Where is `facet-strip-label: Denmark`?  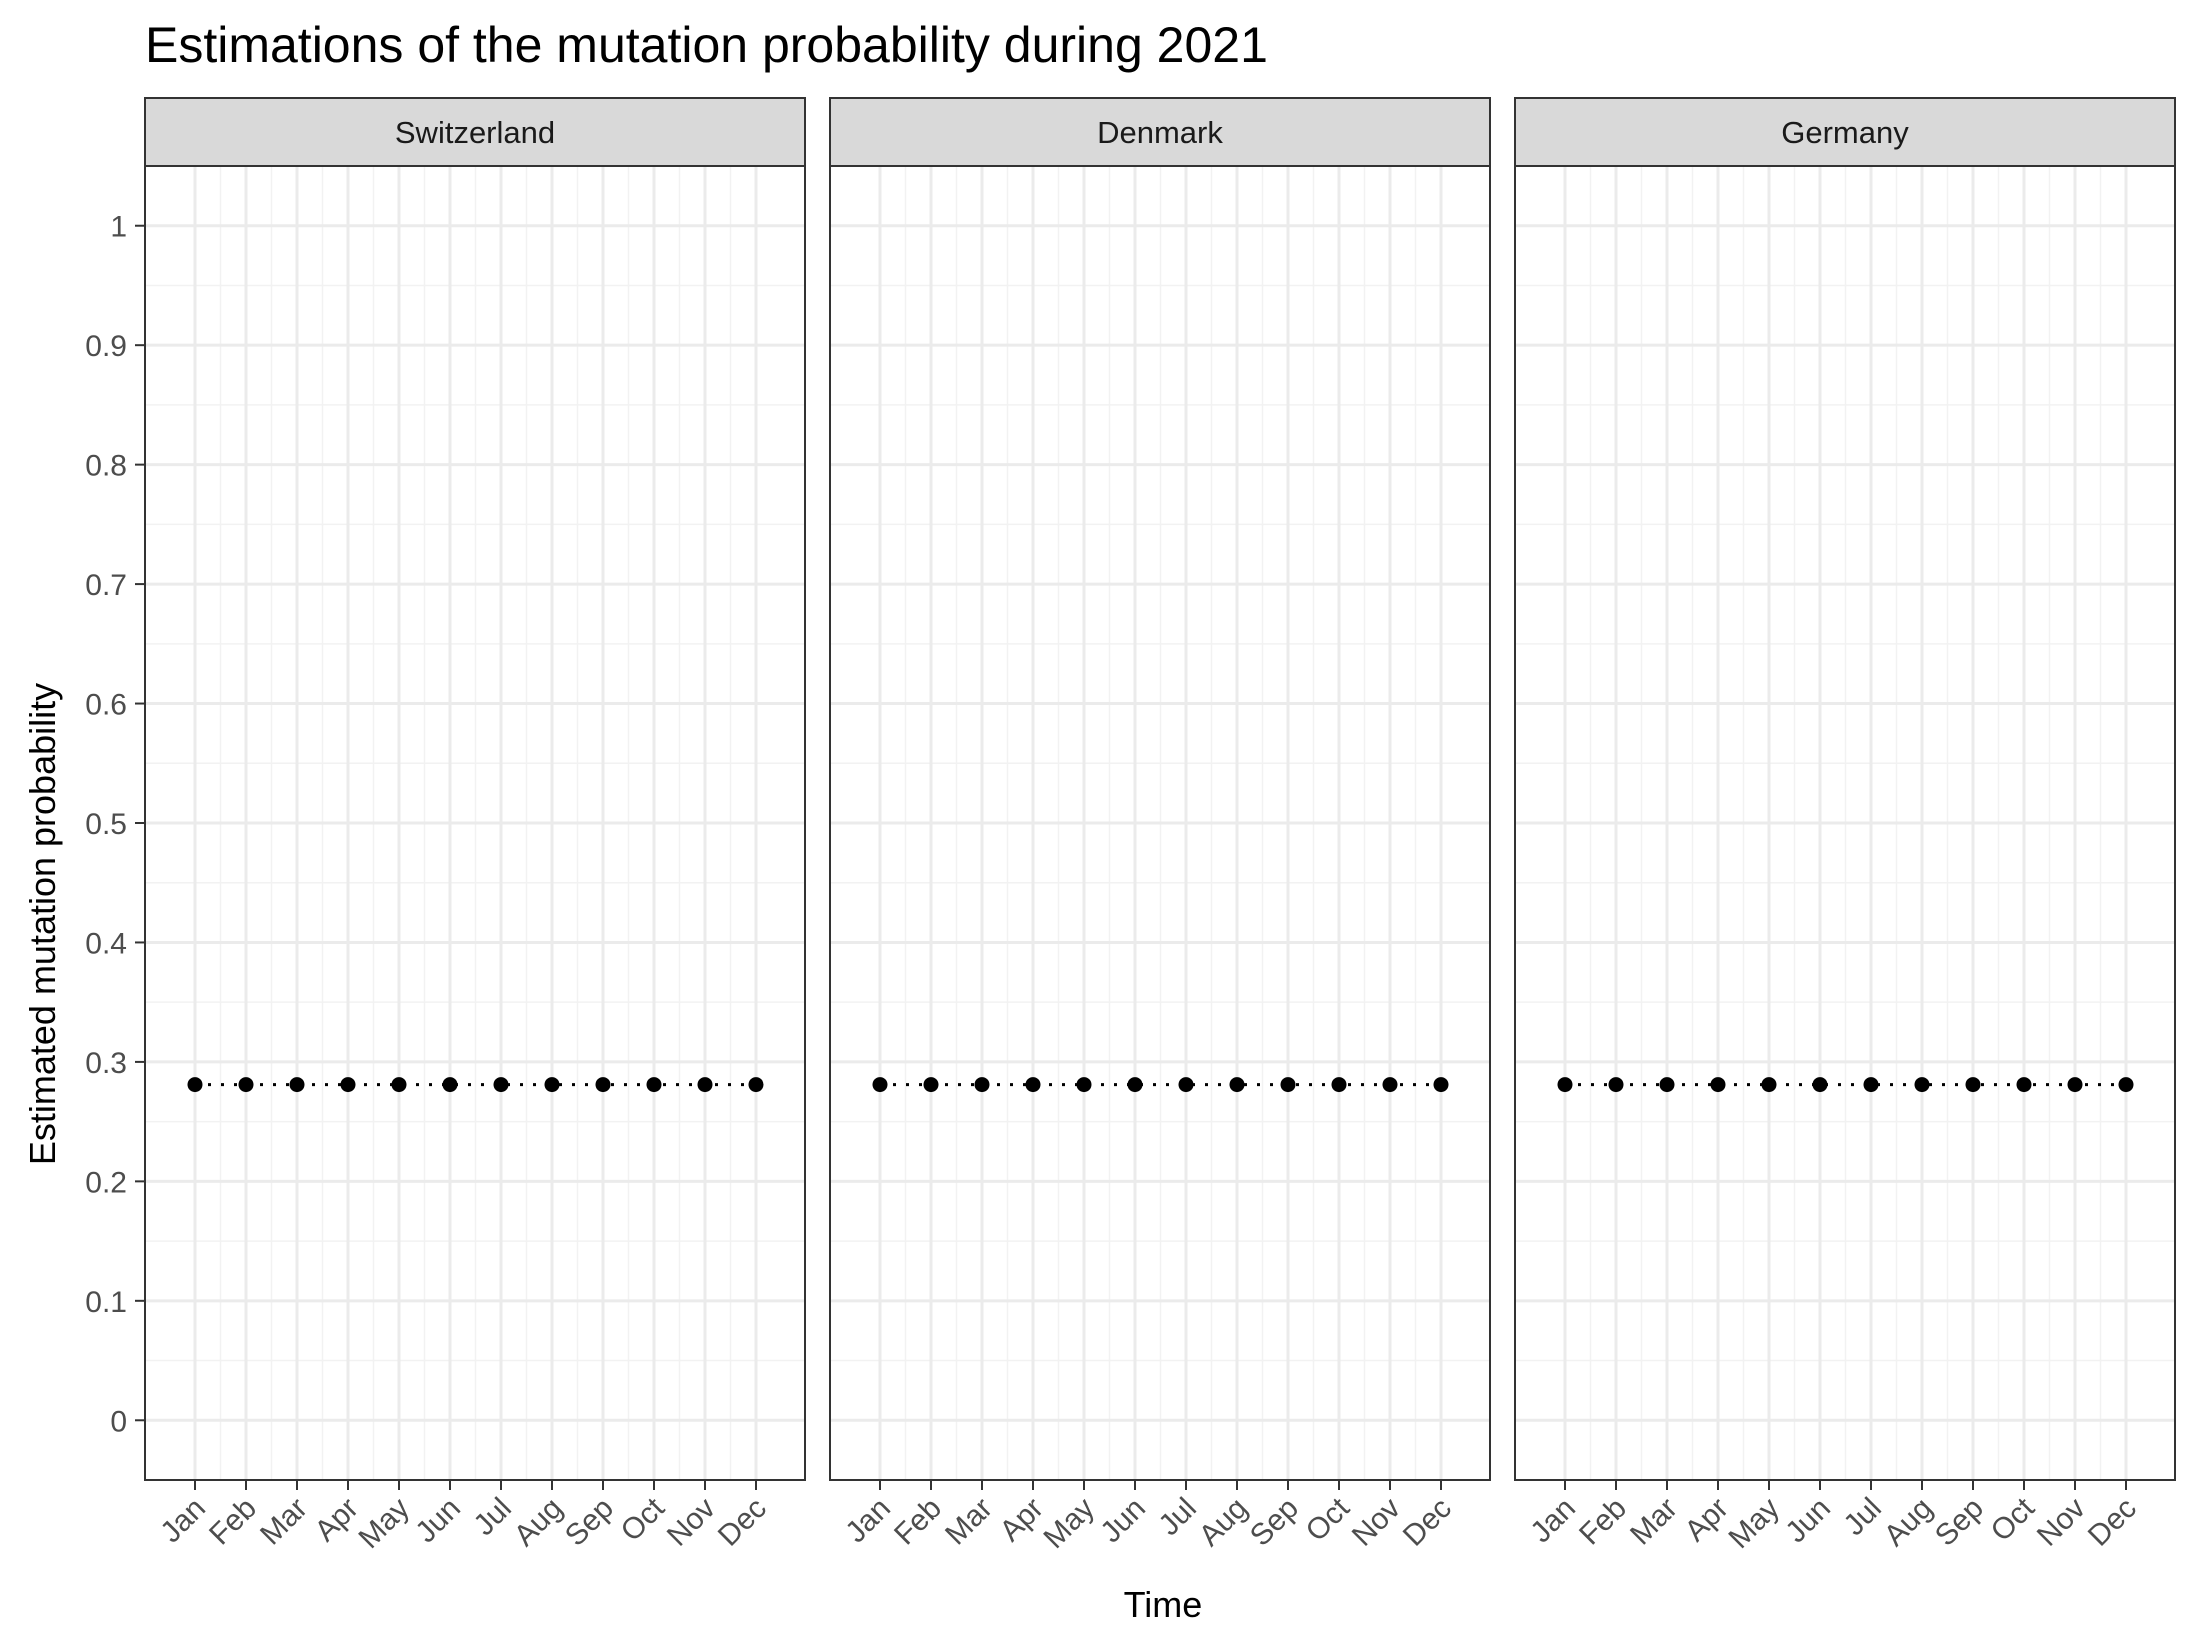 facet-strip-label: Denmark is located at coordinates (1160, 132).